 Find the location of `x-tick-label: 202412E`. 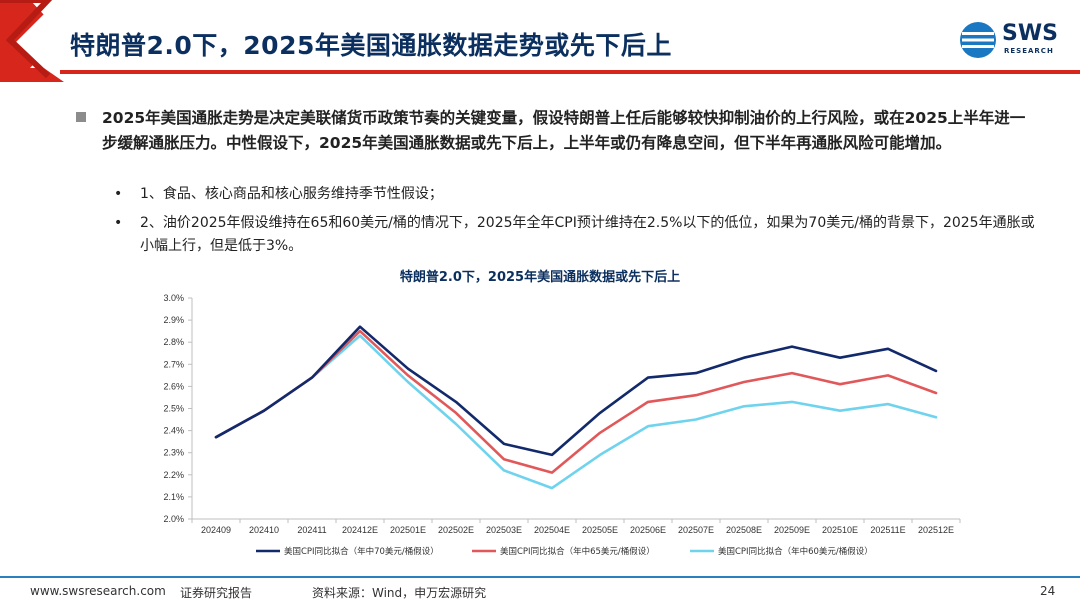

x-tick-label: 202412E is located at coordinates (360, 530).